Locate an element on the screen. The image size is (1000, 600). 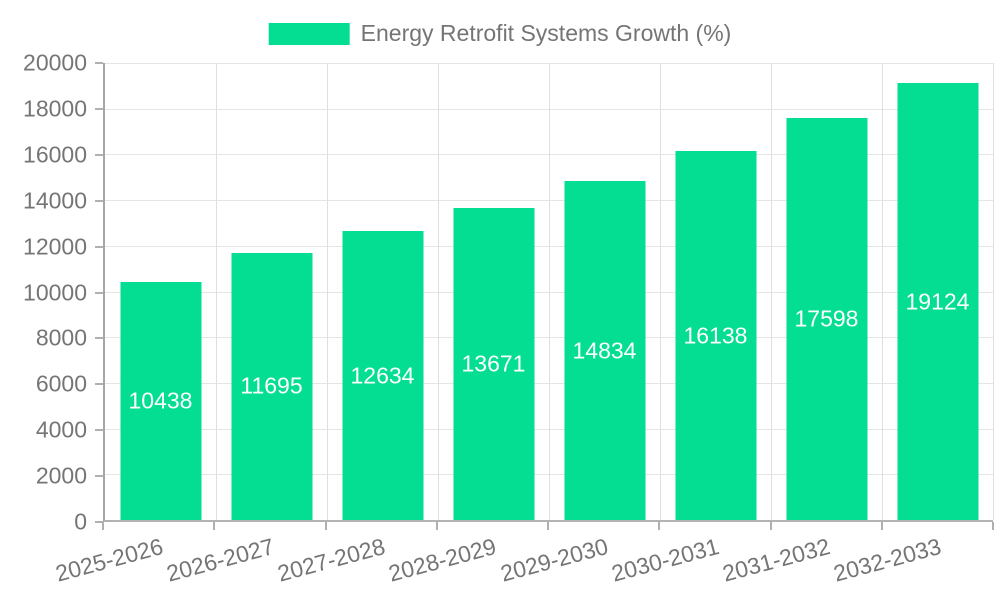
bar-2025-2026: 10438 is located at coordinates (160, 400).